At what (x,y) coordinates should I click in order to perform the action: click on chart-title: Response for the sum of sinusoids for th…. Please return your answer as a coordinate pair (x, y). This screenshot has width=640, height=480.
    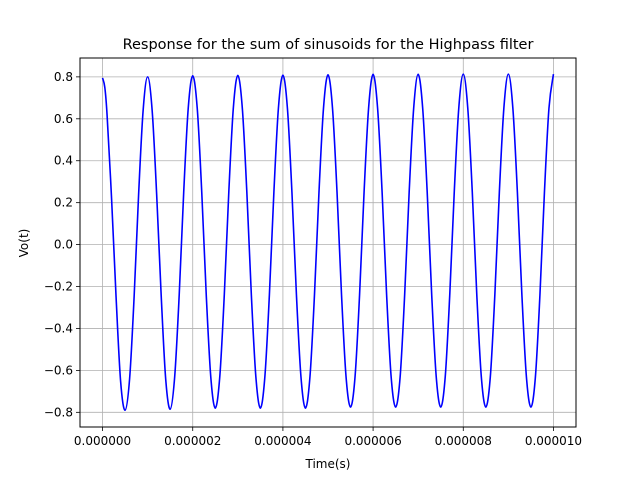
    Looking at the image, I should click on (328, 45).